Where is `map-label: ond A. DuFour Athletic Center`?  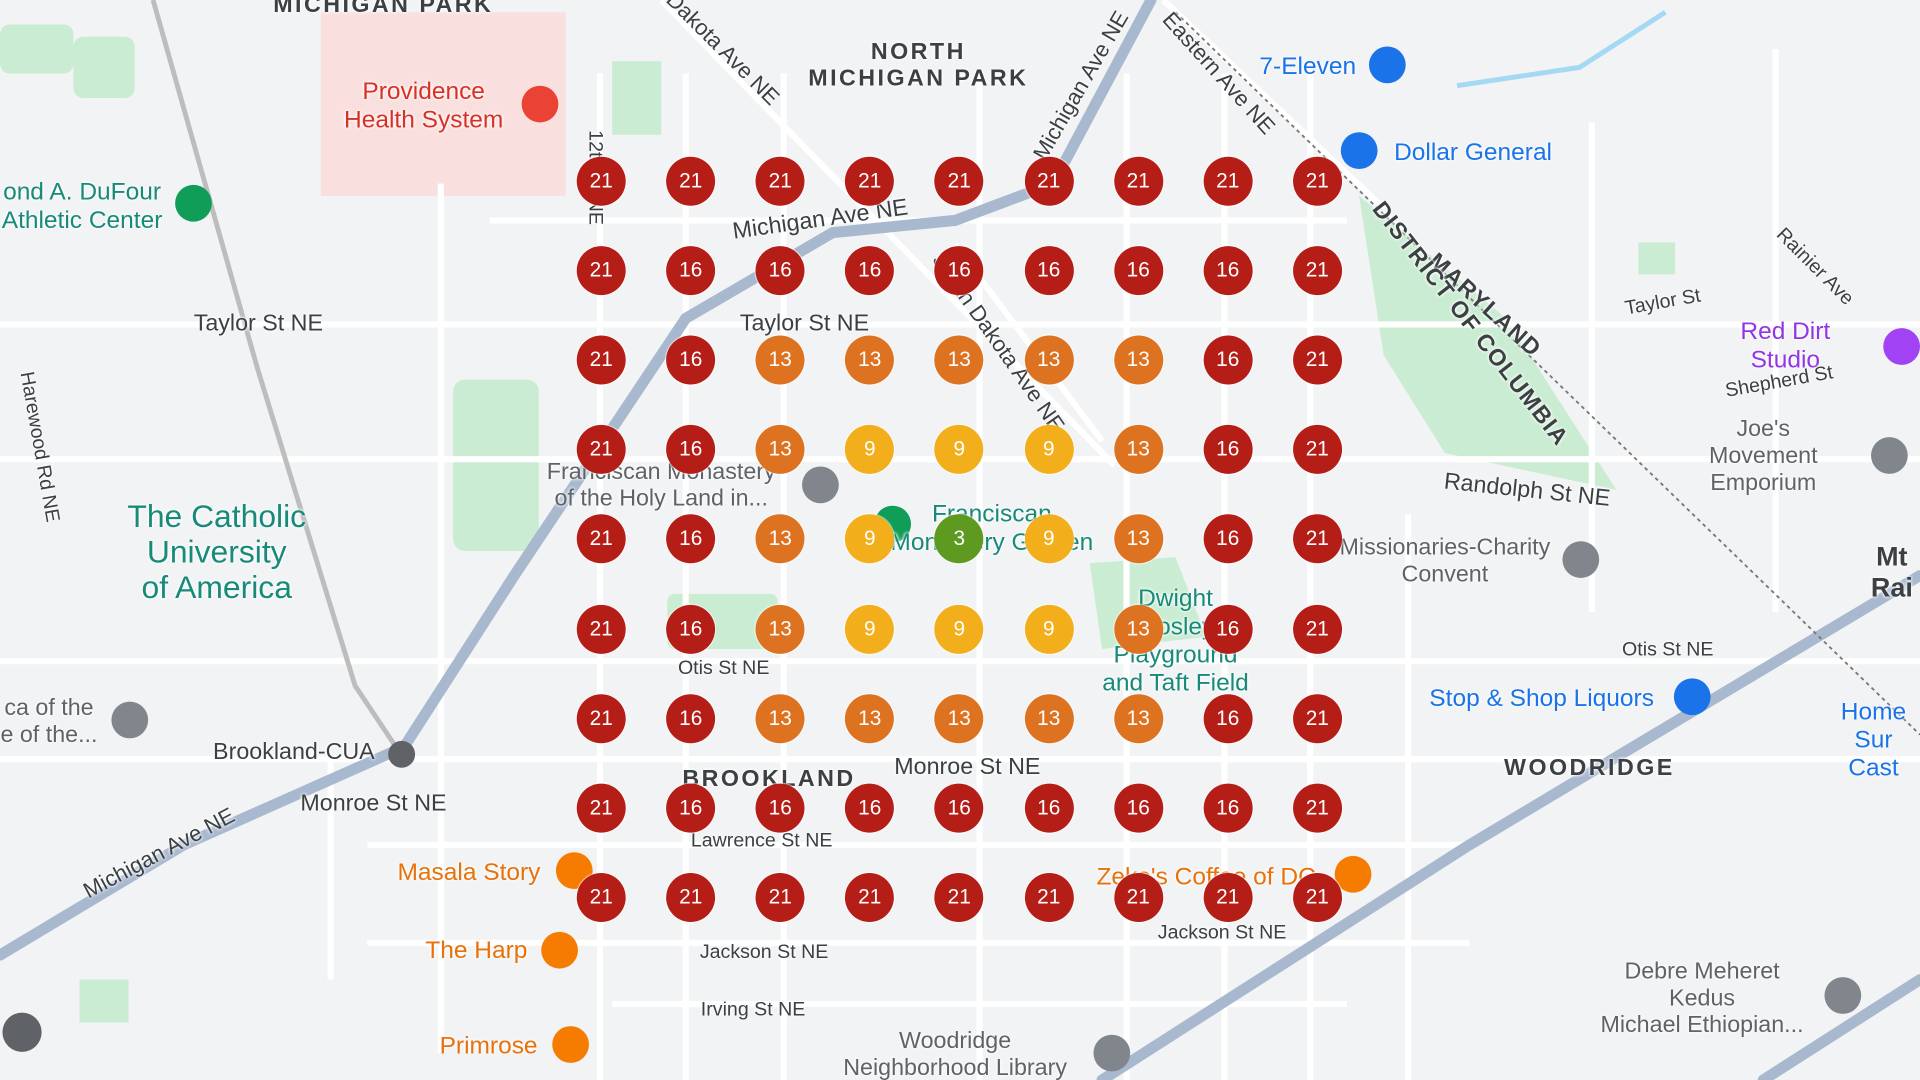 map-label: ond A. DuFour Athletic Center is located at coordinates (82, 206).